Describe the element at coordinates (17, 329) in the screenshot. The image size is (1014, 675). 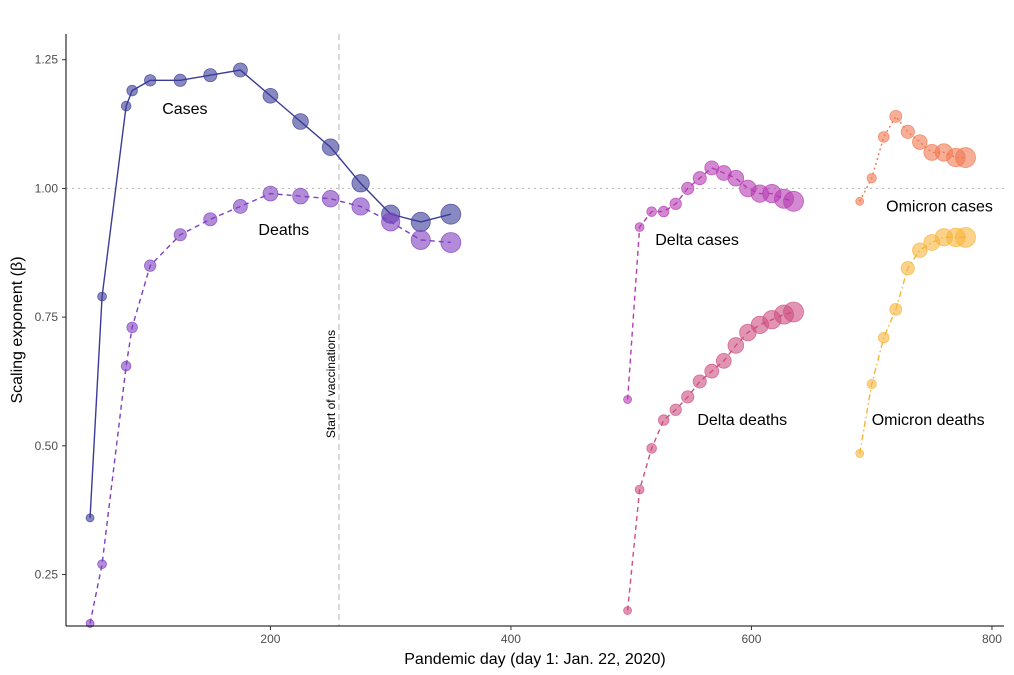
I see `y-axis-title: Scaling exponent (β)` at that location.